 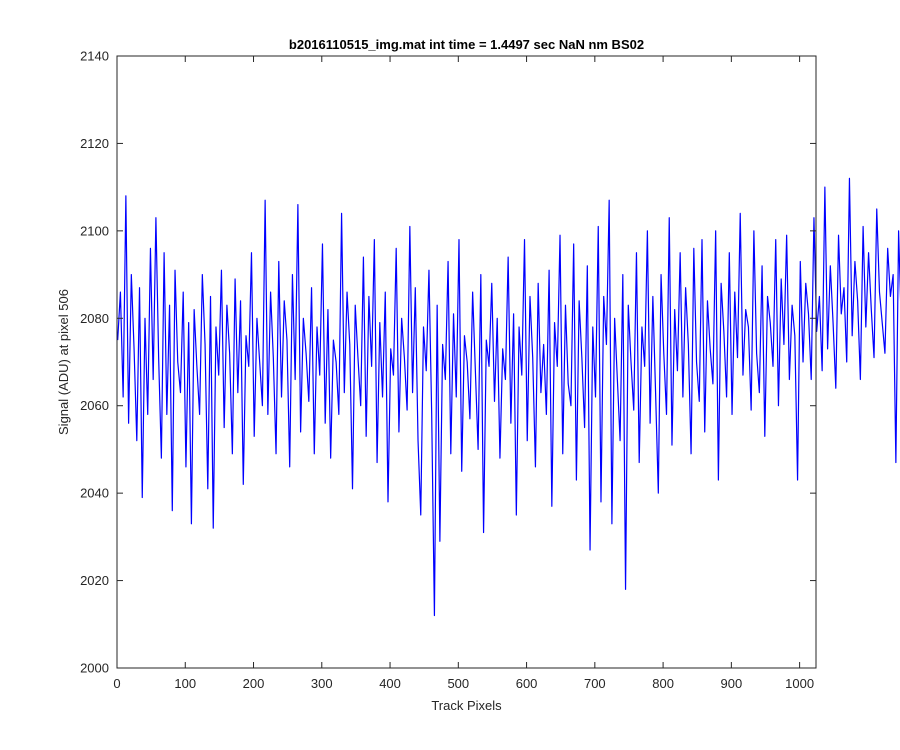 What do you see at coordinates (466, 705) in the screenshot?
I see `x-axis-label: Track Pixels` at bounding box center [466, 705].